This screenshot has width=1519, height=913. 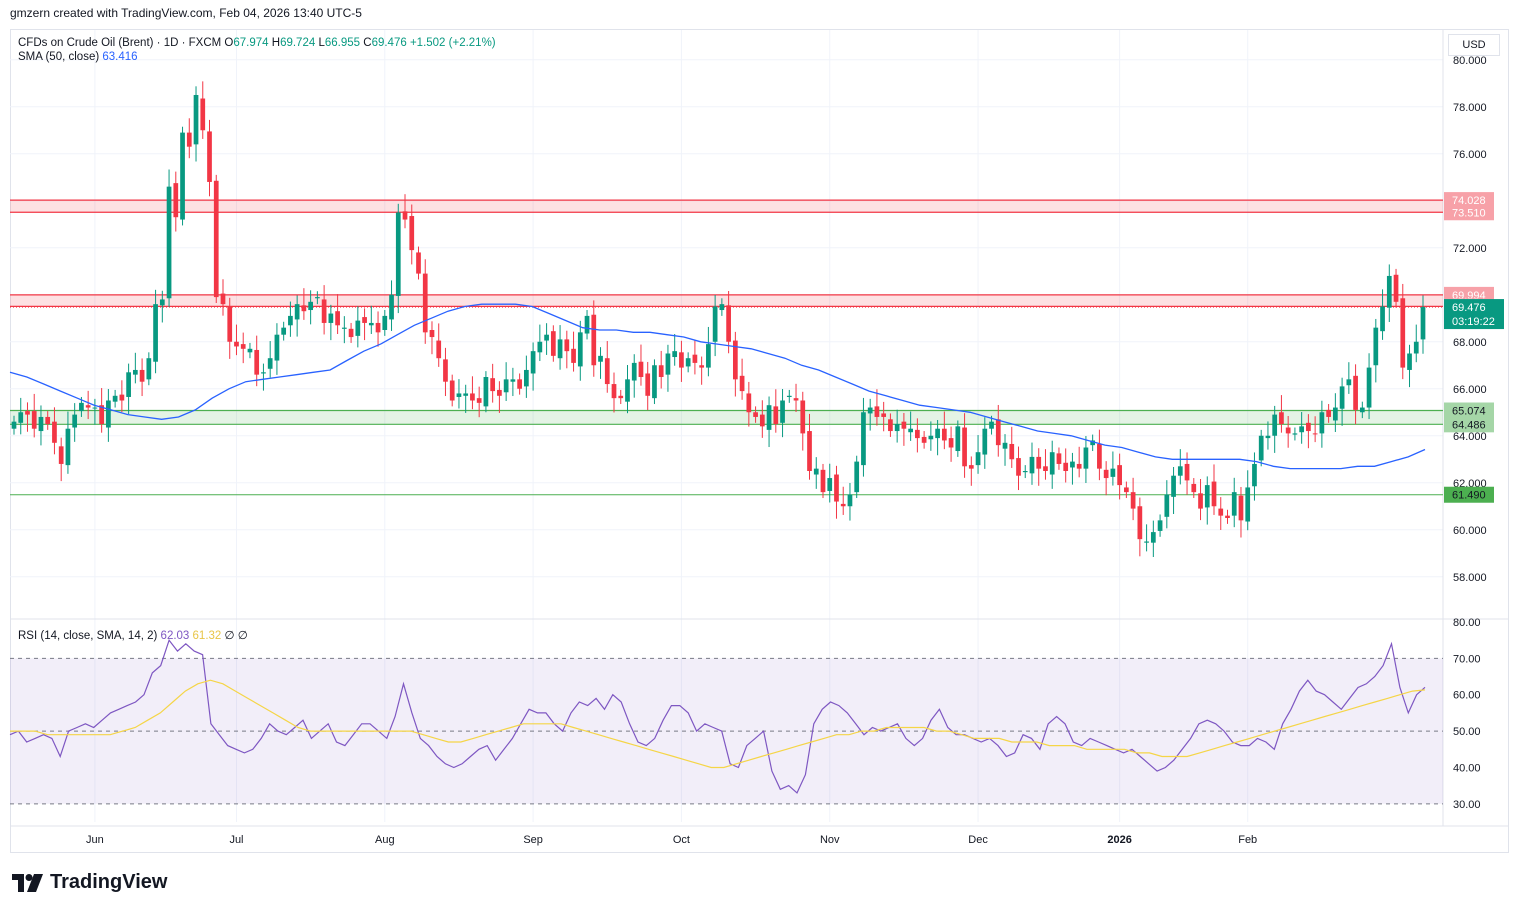 I want to click on price-tick-label: 72.000, so click(x=1470, y=249).